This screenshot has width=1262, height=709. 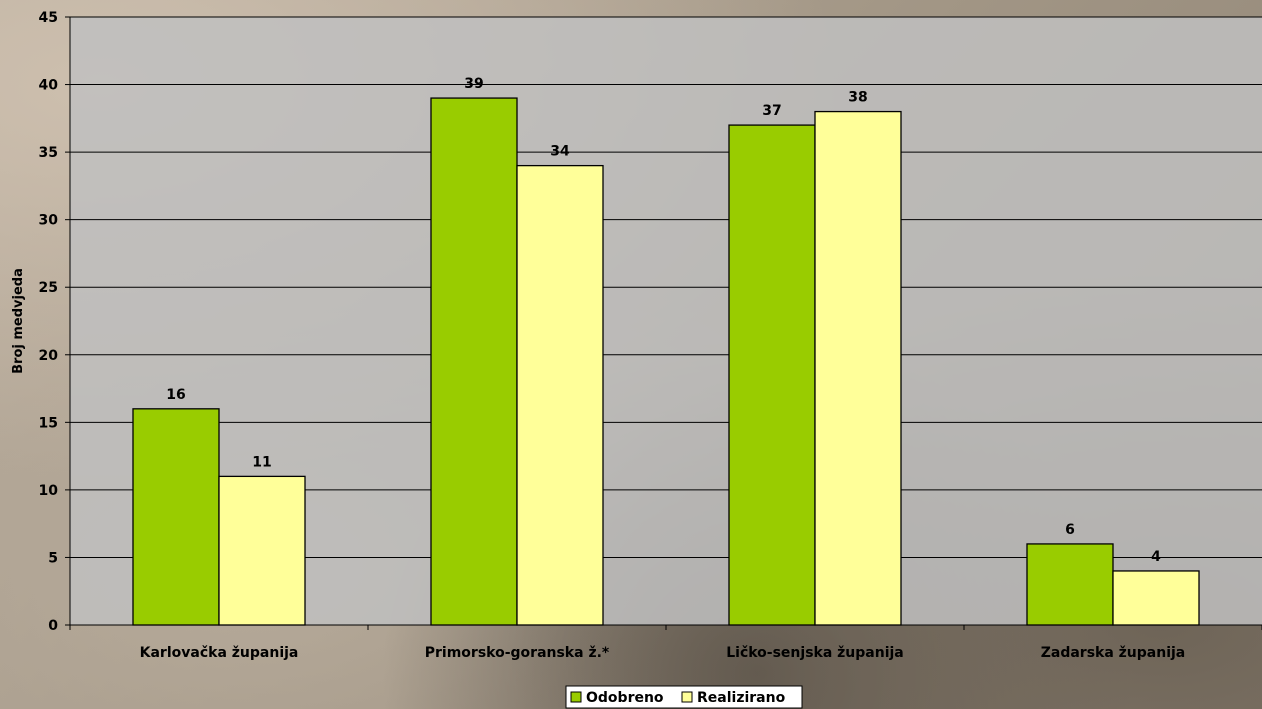 What do you see at coordinates (261, 462) in the screenshot?
I see `data-label: 11` at bounding box center [261, 462].